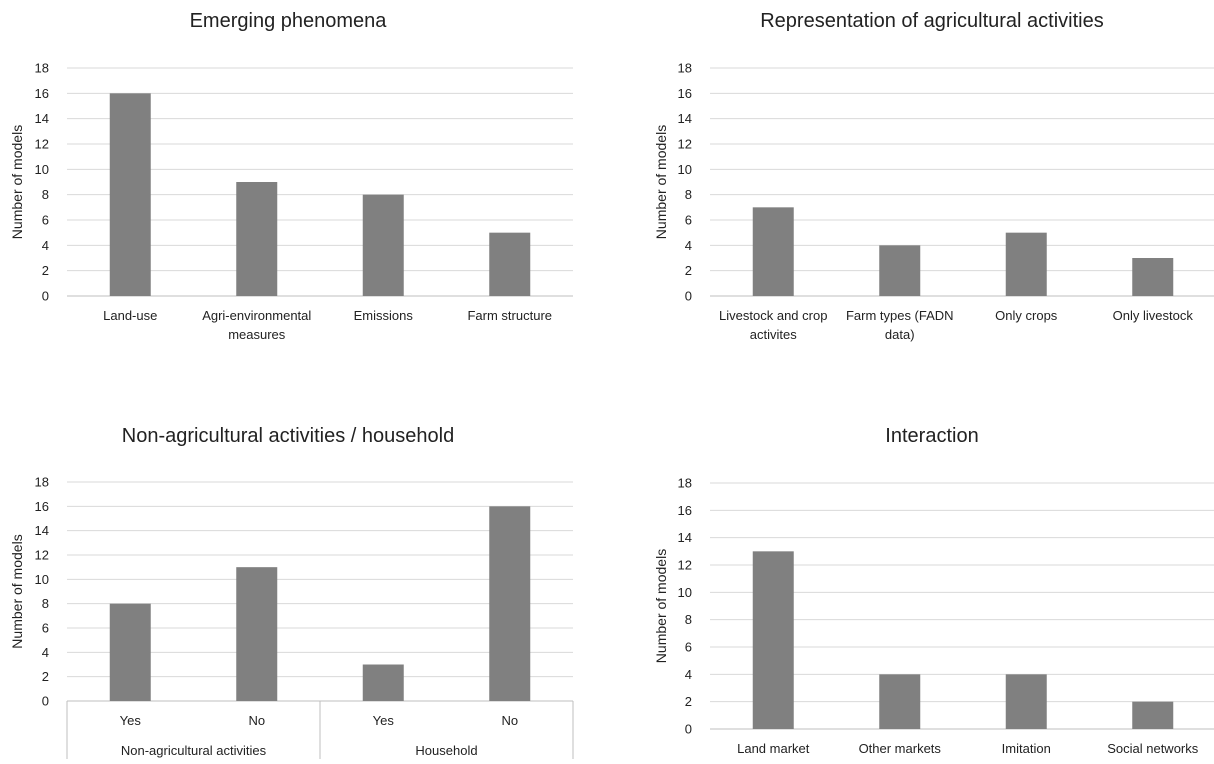 The image size is (1214, 764). I want to click on category-label: Only livestock, so click(1153, 315).